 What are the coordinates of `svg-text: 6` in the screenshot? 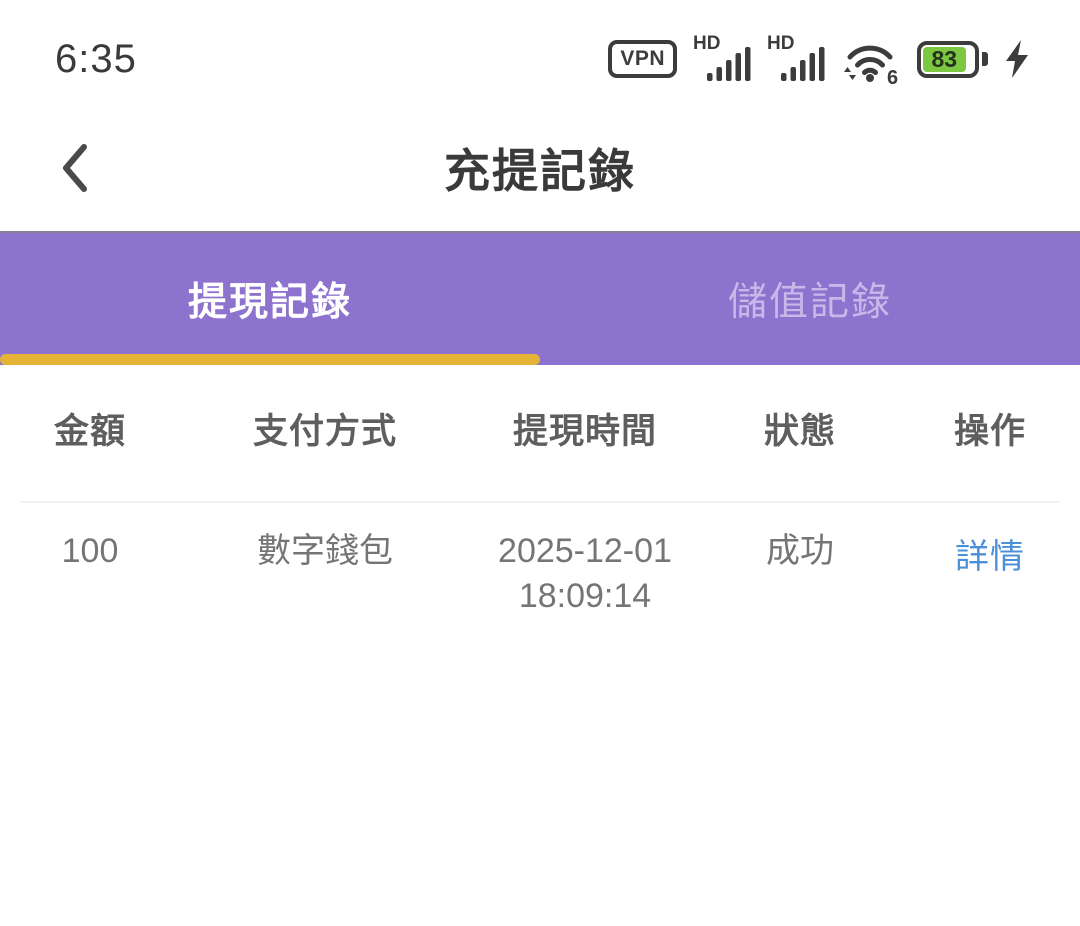 It's located at (892, 75).